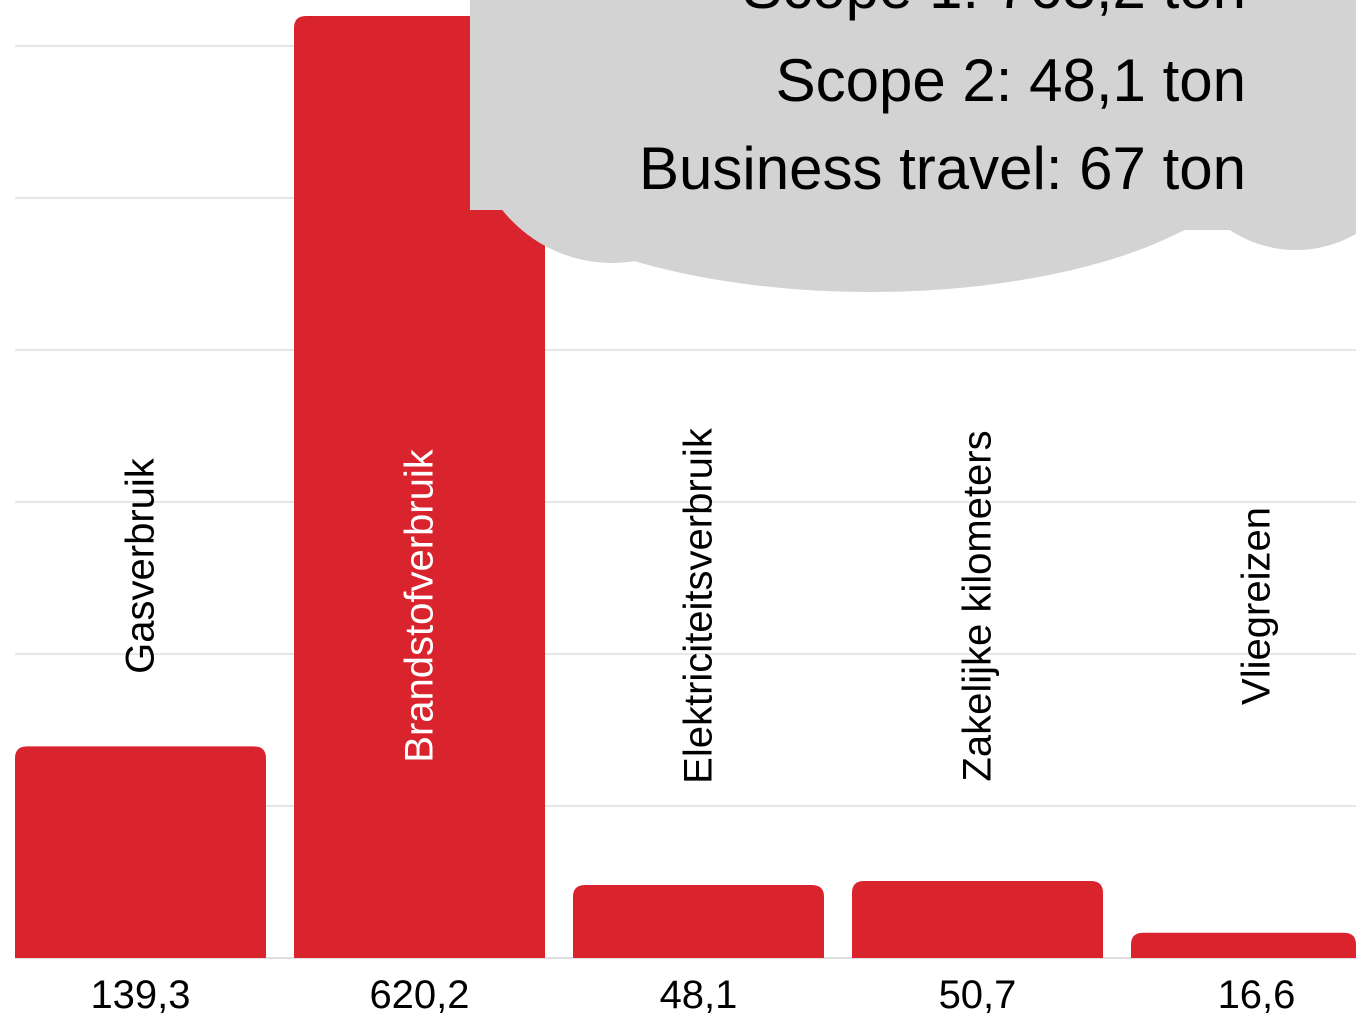  What do you see at coordinates (140, 993) in the screenshot?
I see `value-label-0: 139,3` at bounding box center [140, 993].